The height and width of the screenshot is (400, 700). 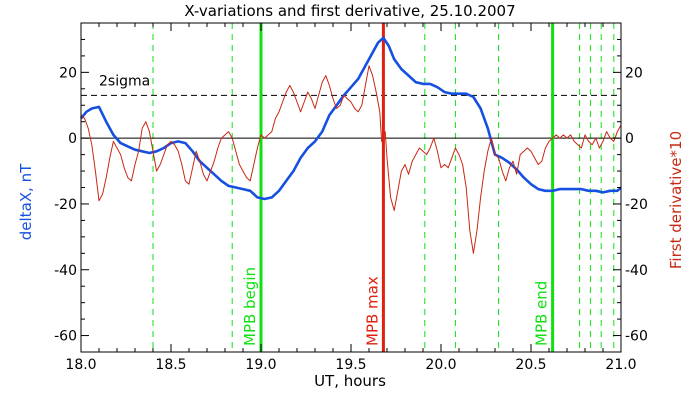 I want to click on marker-label-1: MPB max, so click(x=372, y=311).